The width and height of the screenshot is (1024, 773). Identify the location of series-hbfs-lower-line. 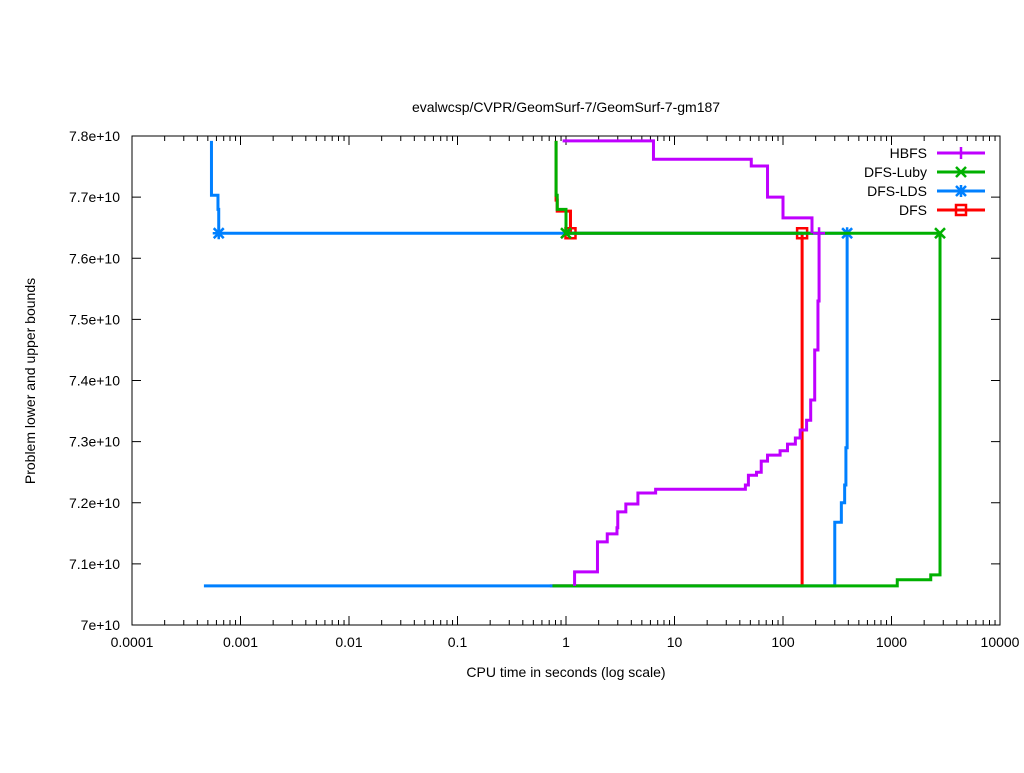
(697, 409).